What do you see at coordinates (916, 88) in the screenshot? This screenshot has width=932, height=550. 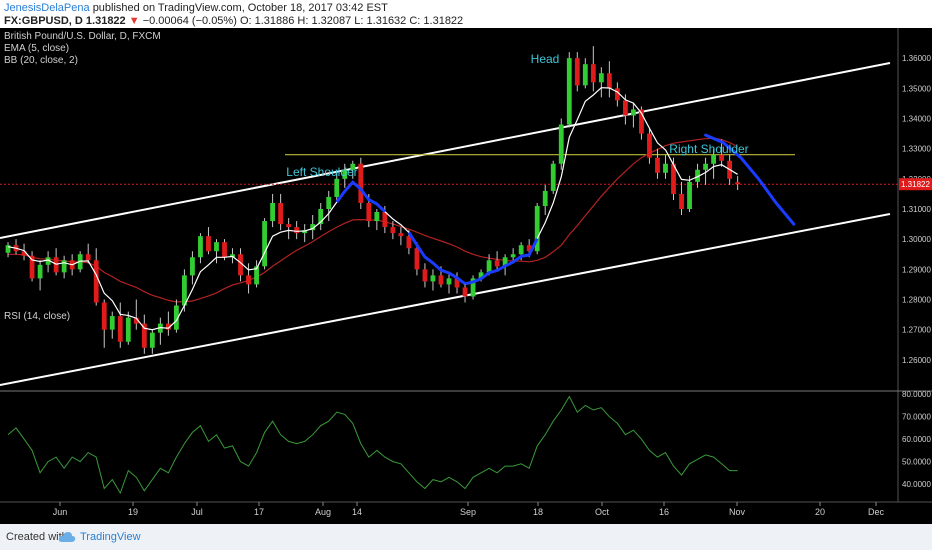 I see `price-tick-label: 1.35000` at bounding box center [916, 88].